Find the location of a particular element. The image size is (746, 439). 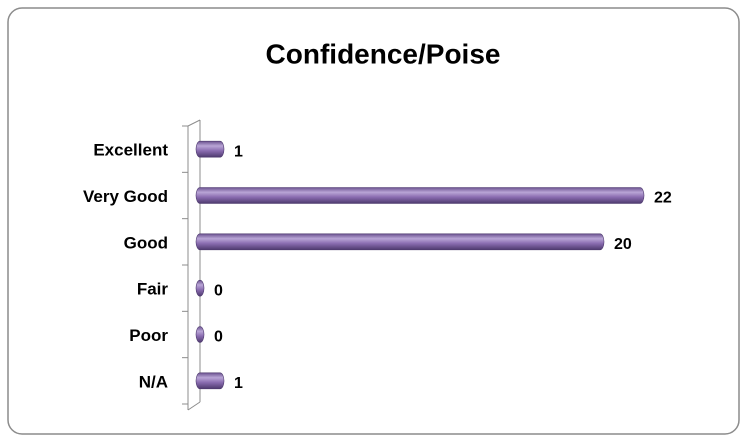

chart-title: Confidence/Poise is located at coordinates (383, 53).